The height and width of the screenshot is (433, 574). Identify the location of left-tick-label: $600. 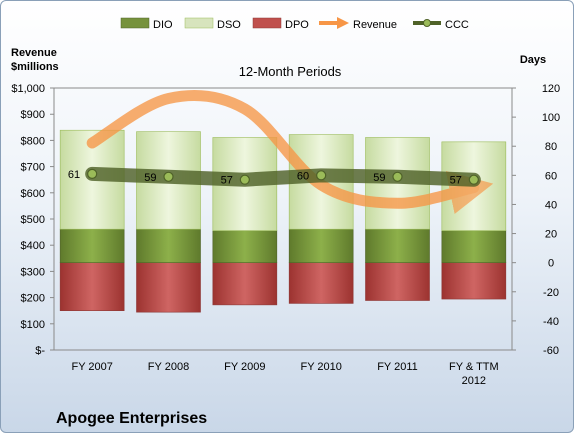
(33, 194).